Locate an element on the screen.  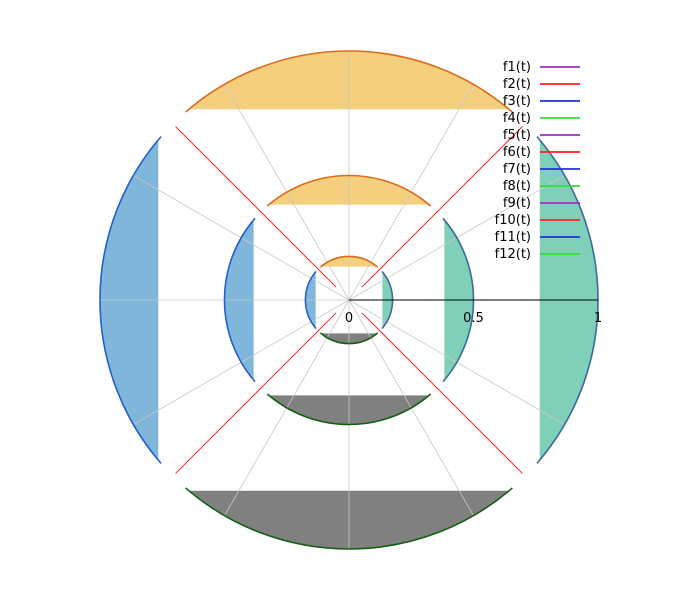
legend-label: f6(t) is located at coordinates (517, 152).